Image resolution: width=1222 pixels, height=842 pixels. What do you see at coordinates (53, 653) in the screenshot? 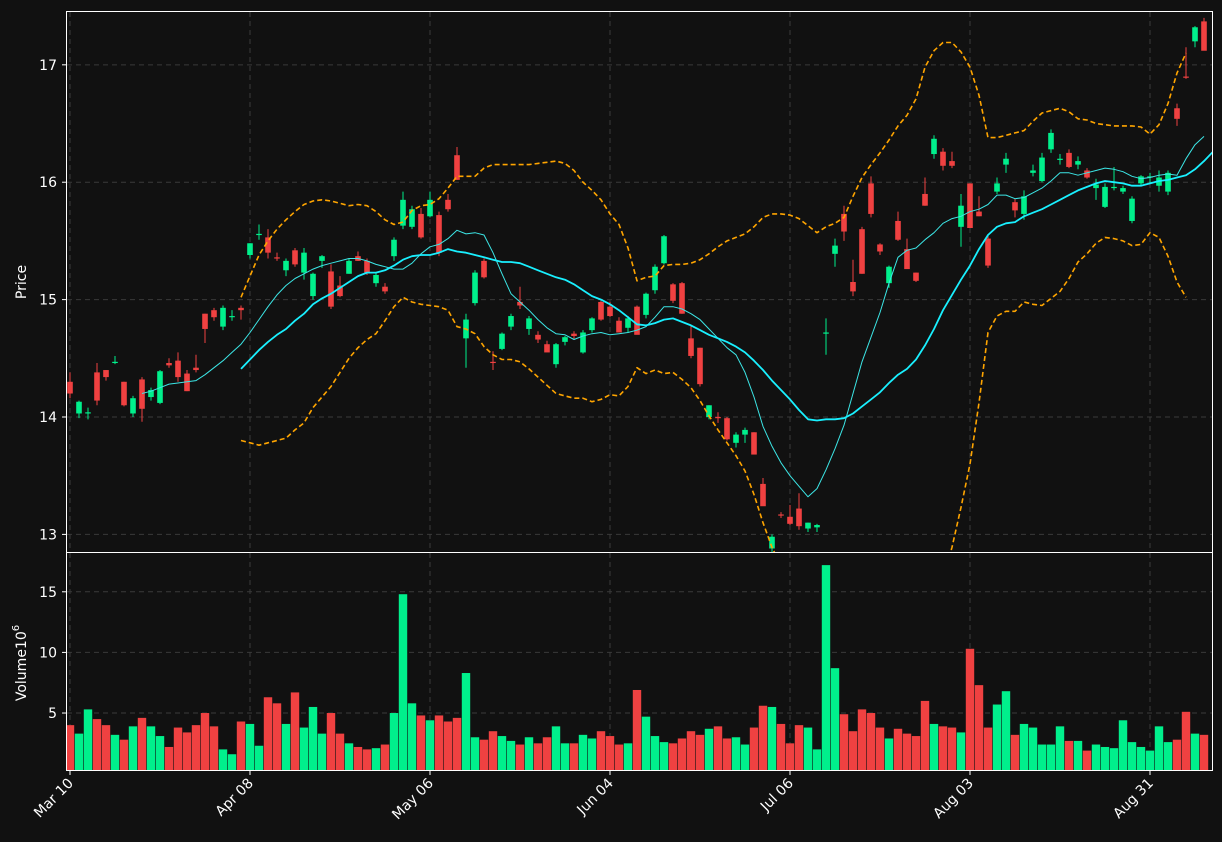
I see `volume-axis: 5 10 15` at bounding box center [53, 653].